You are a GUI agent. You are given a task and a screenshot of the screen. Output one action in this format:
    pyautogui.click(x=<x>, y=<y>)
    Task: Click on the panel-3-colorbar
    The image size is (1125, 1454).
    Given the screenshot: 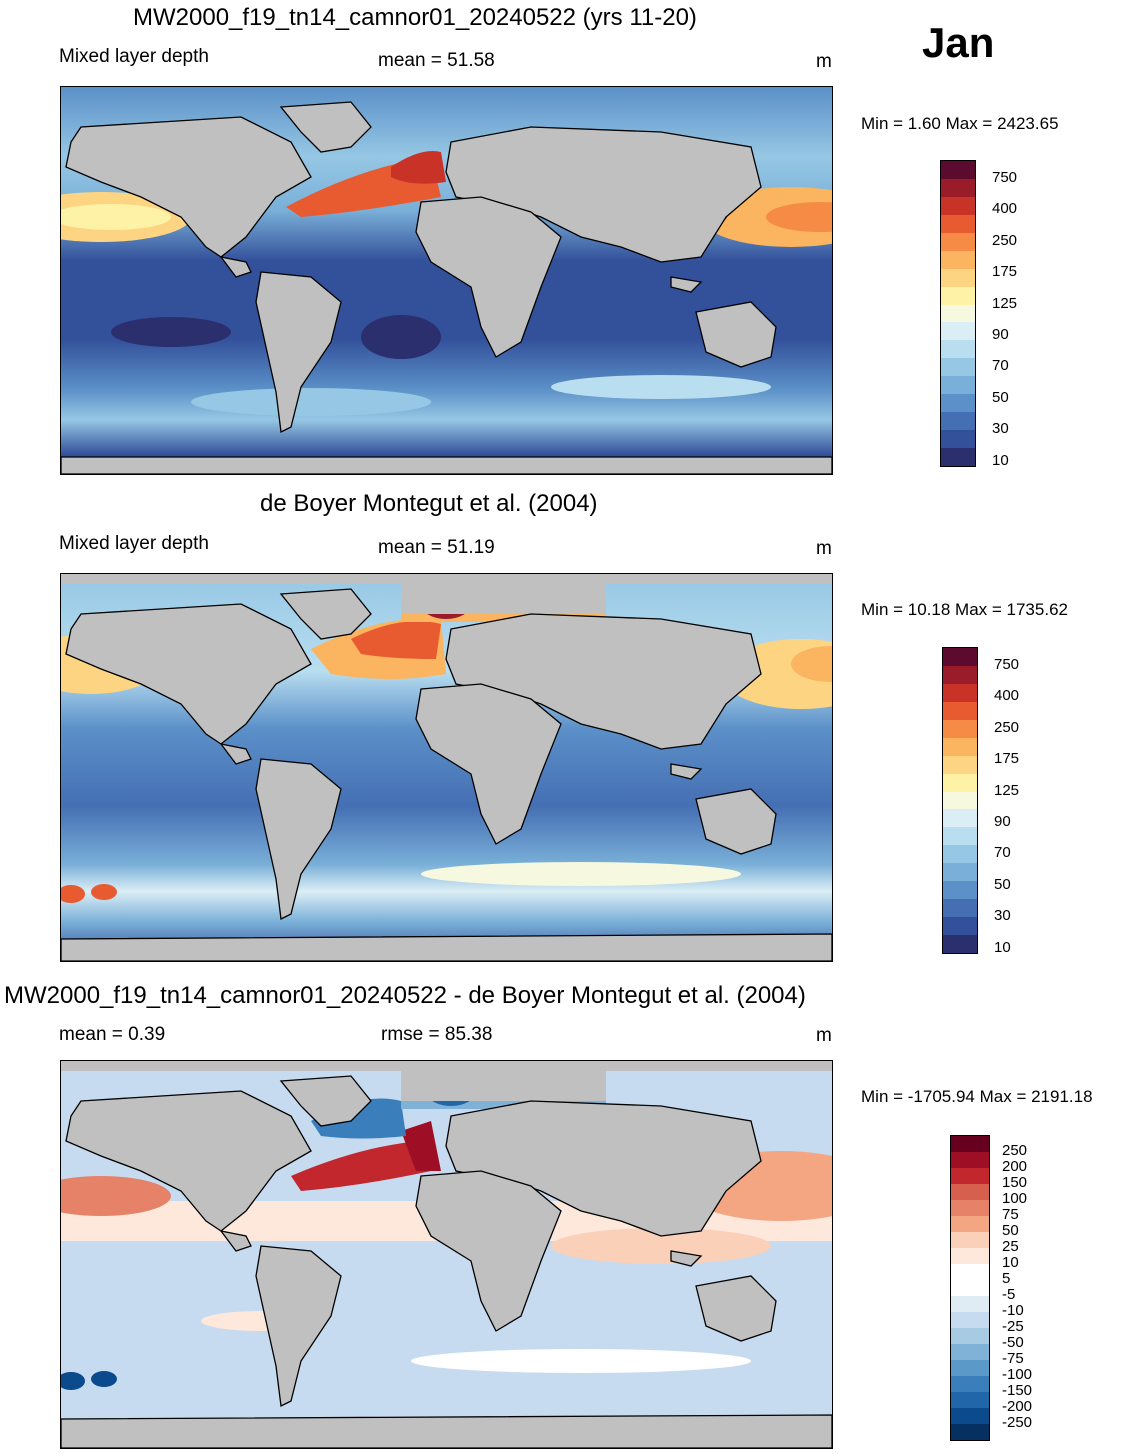 What is the action you would take?
    pyautogui.click(x=970, y=1288)
    